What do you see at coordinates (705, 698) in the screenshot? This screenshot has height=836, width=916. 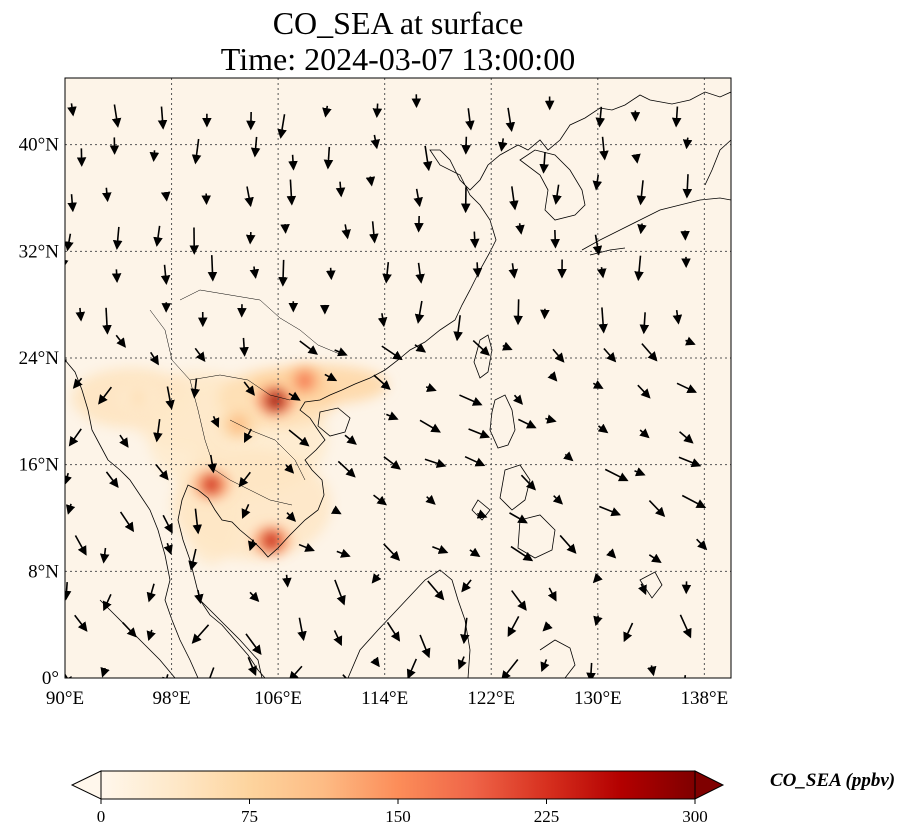 I see `lon-tick-label: 138°E` at bounding box center [705, 698].